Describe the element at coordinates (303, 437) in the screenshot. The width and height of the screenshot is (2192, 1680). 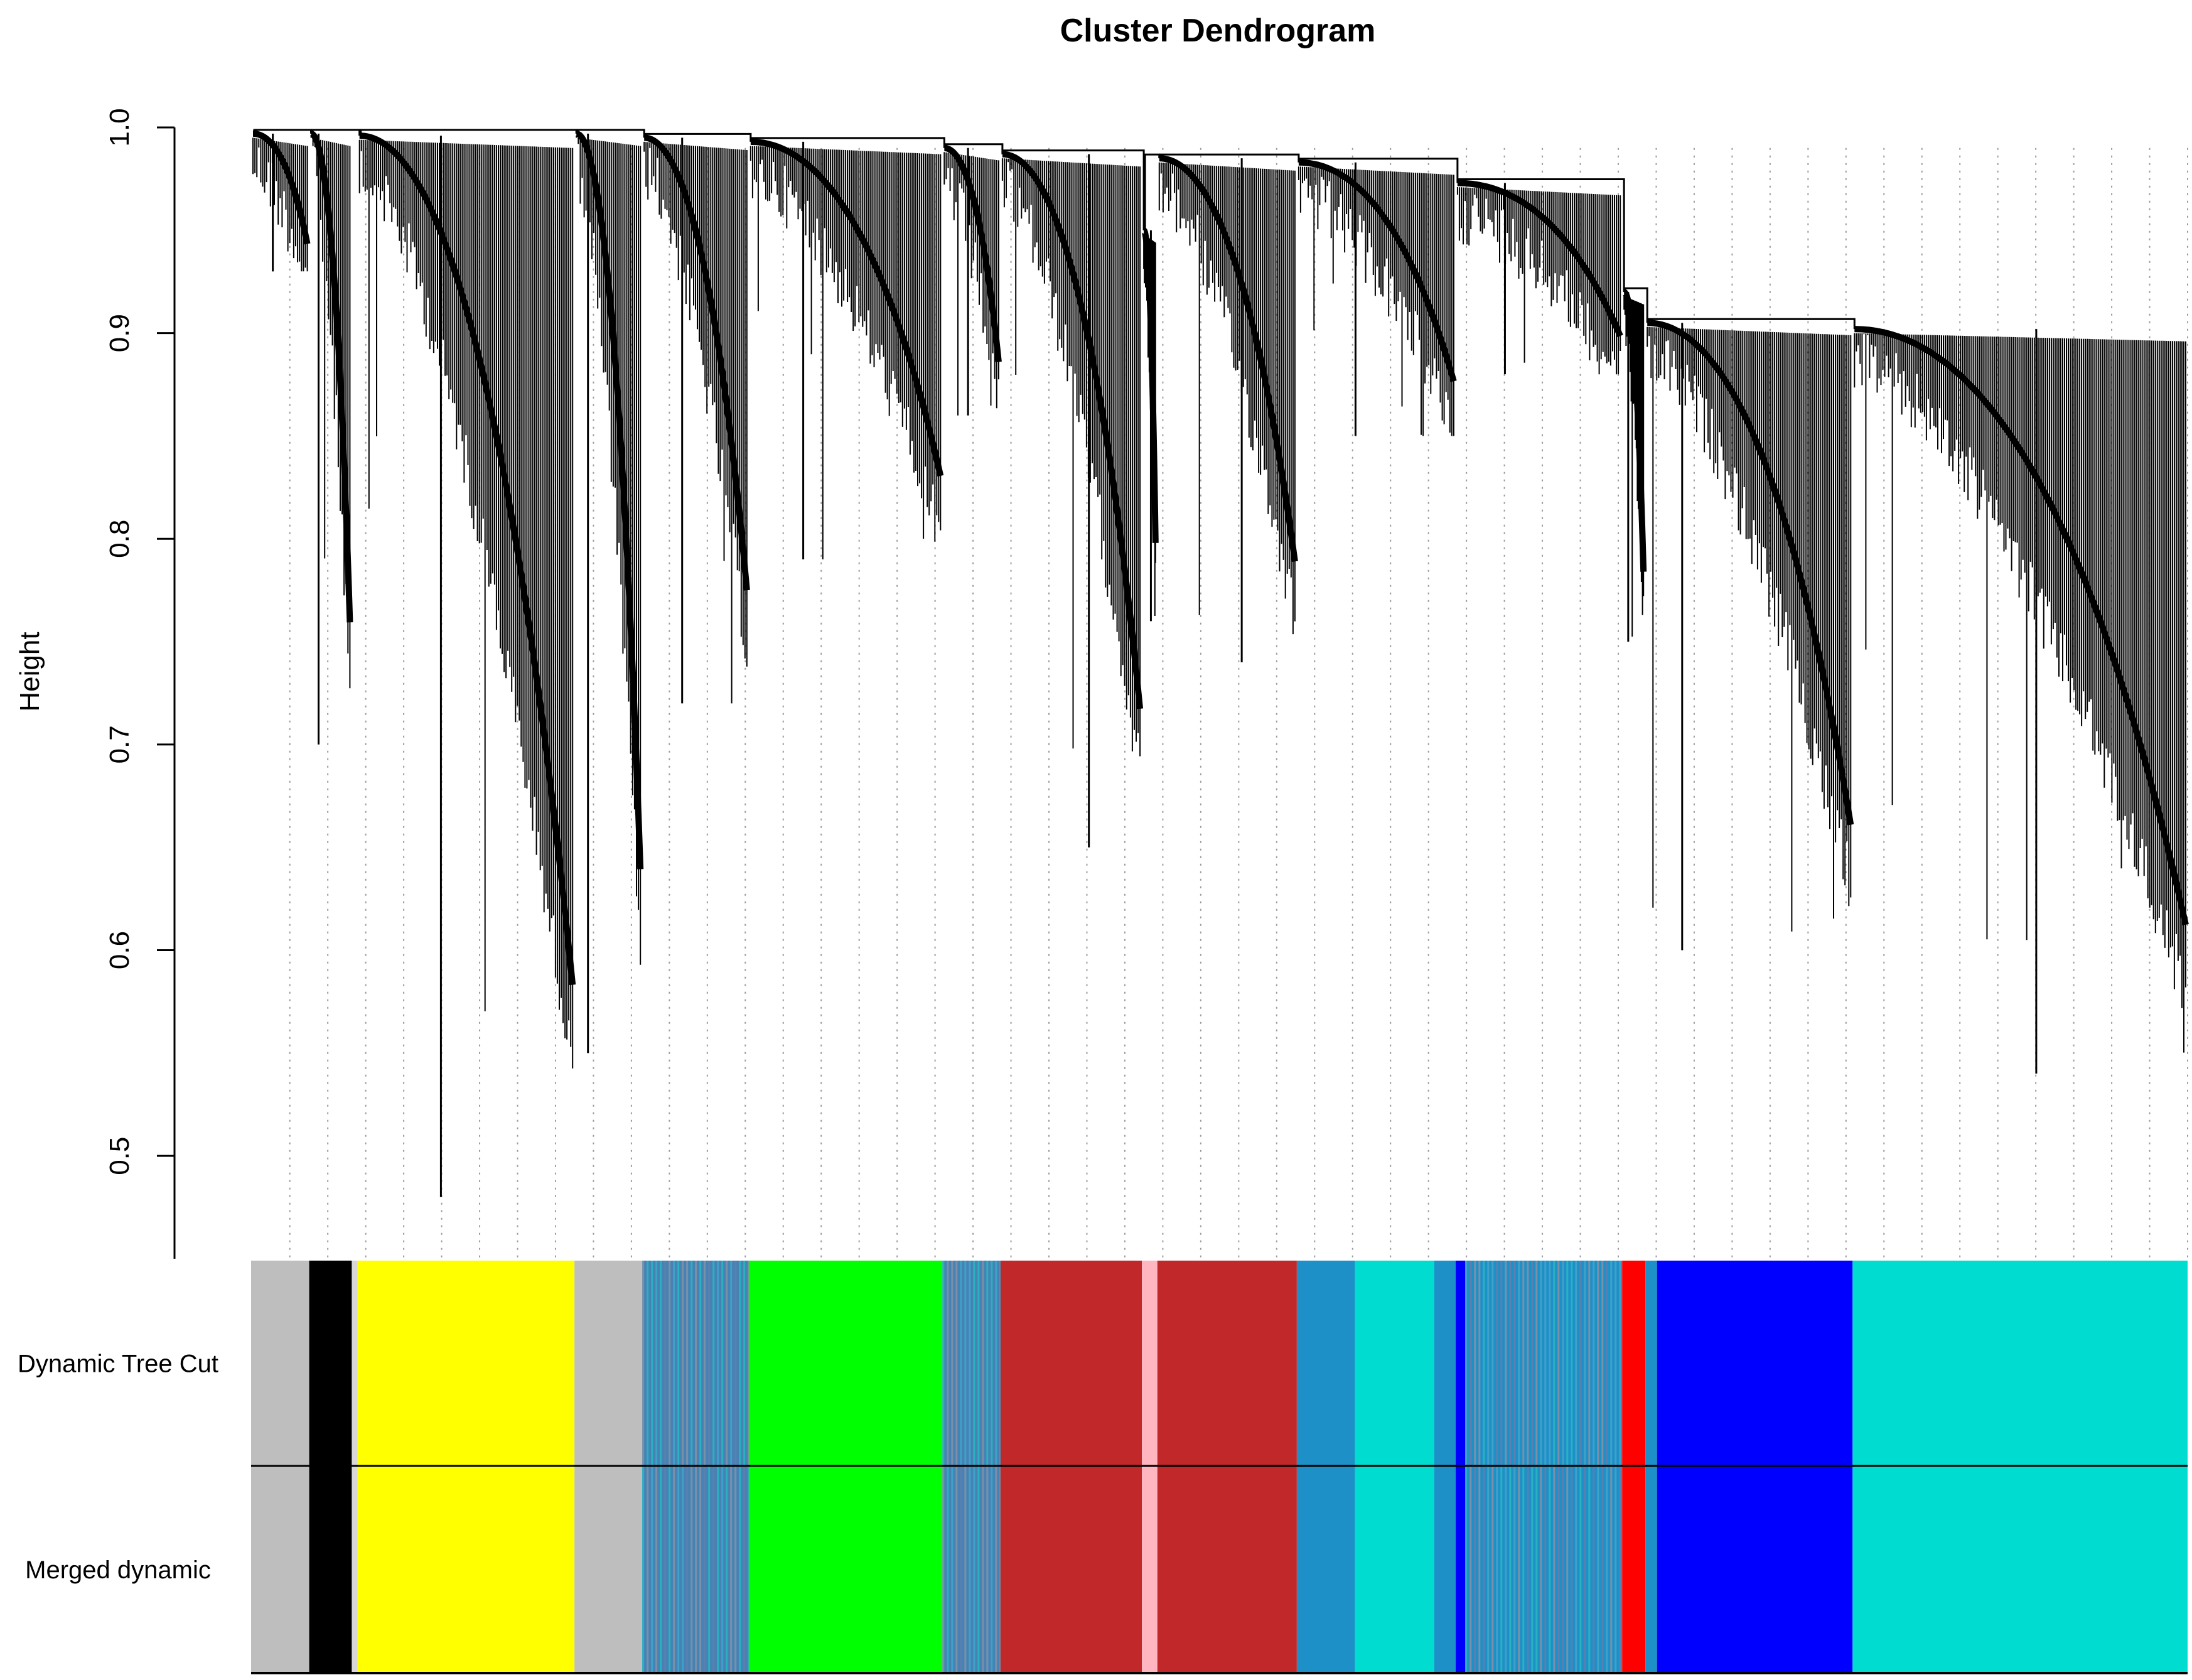
I see `cluster-black` at that location.